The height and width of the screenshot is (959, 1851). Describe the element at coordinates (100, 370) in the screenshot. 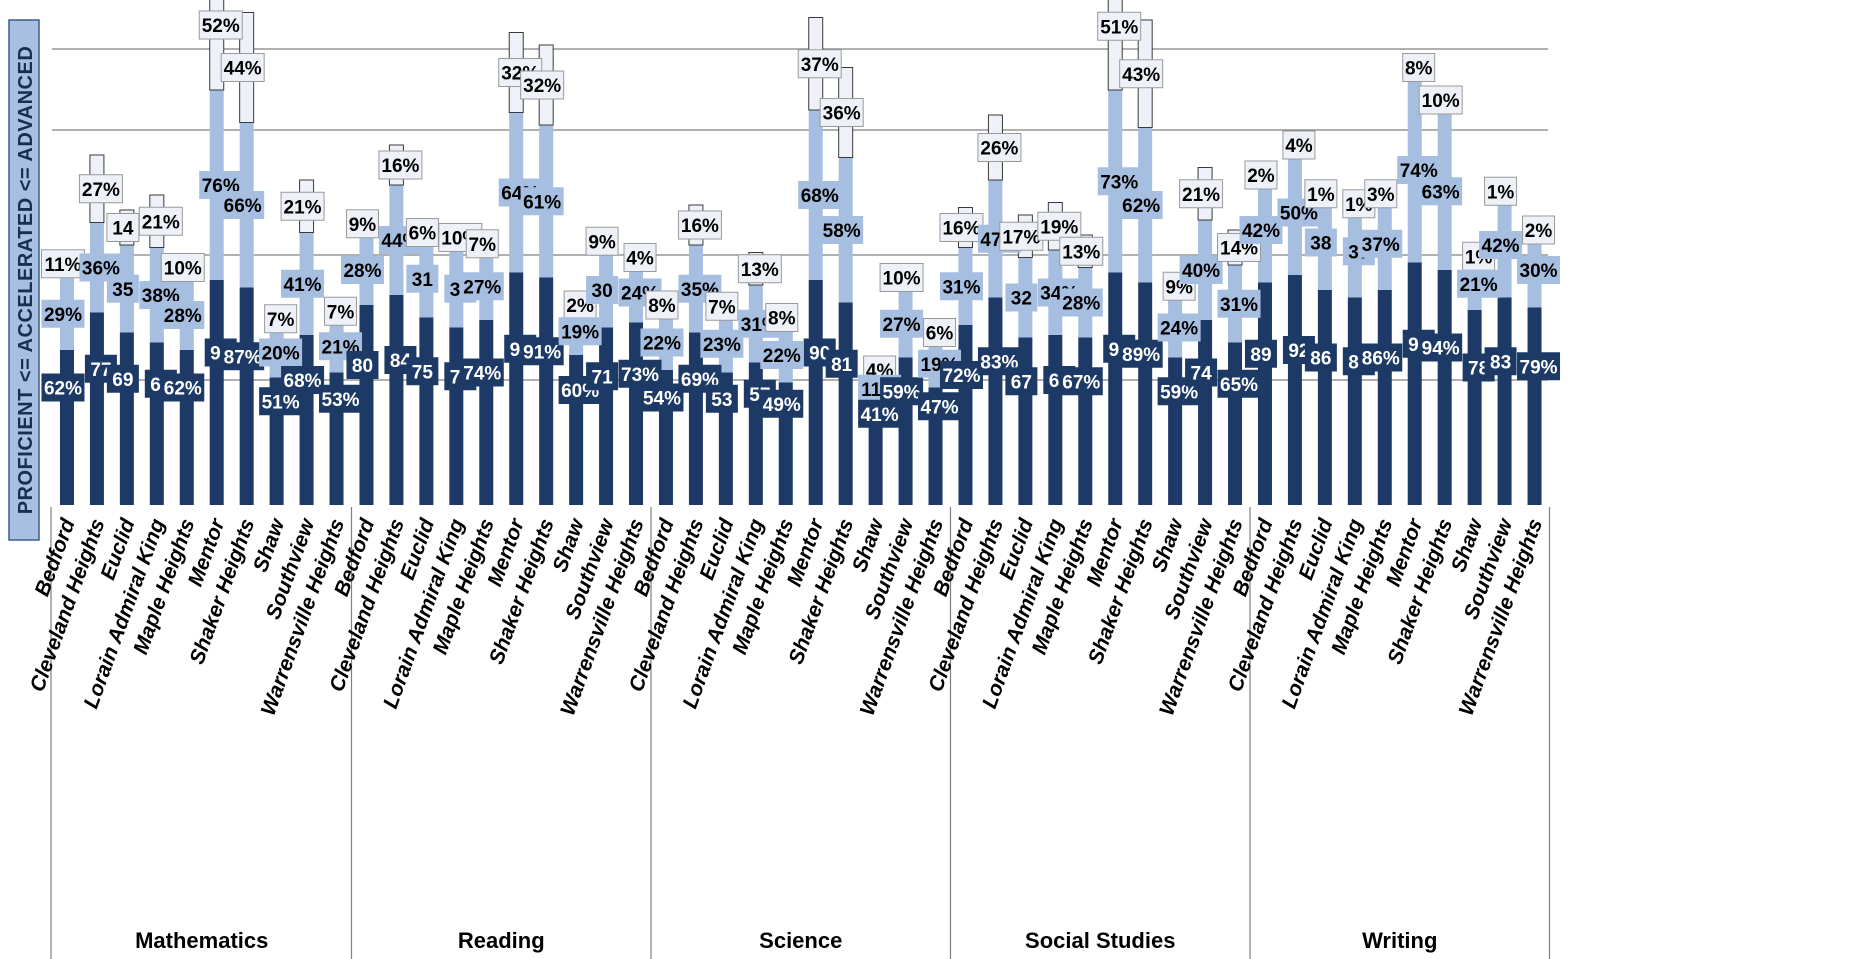

I see `data-label-proficient-text: 77` at that location.